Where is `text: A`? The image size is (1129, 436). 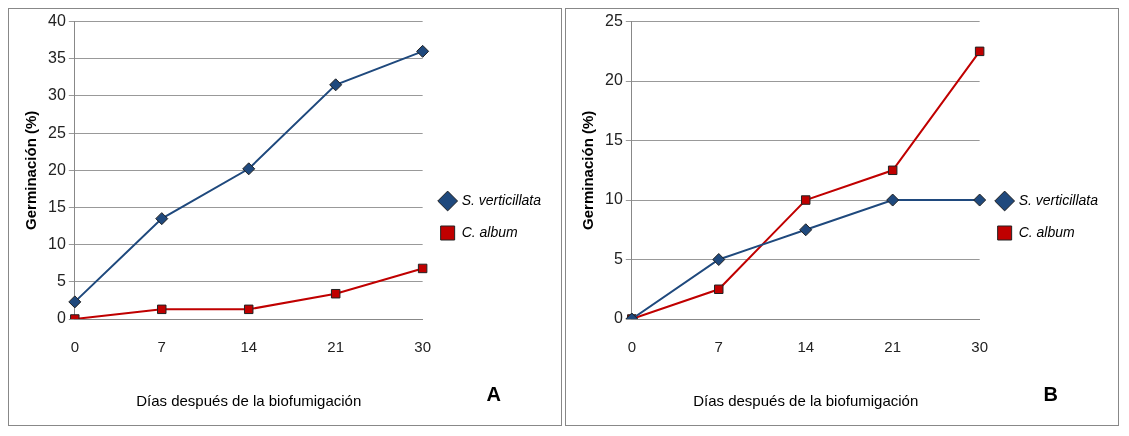
text: A is located at coordinates (493, 393).